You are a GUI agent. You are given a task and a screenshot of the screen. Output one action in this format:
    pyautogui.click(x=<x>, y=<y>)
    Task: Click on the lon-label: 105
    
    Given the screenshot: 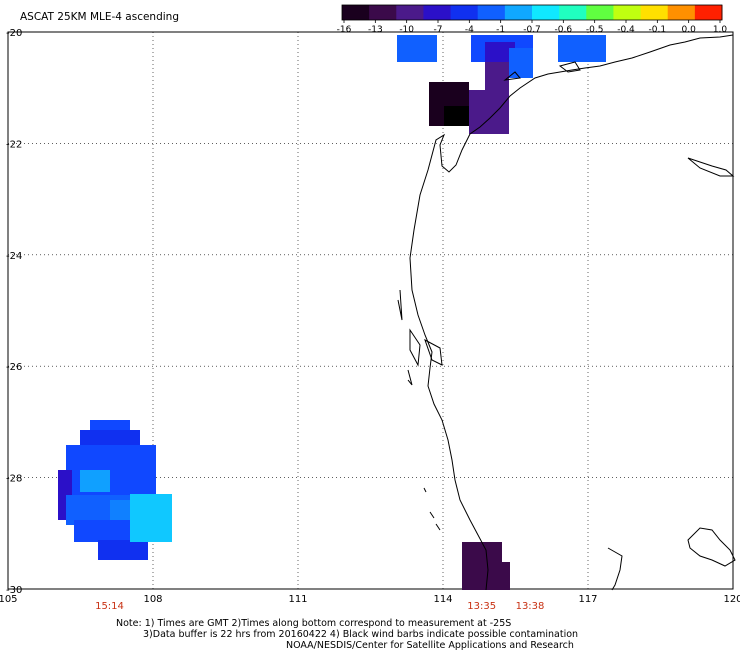 What is the action you would take?
    pyautogui.click(x=9, y=599)
    